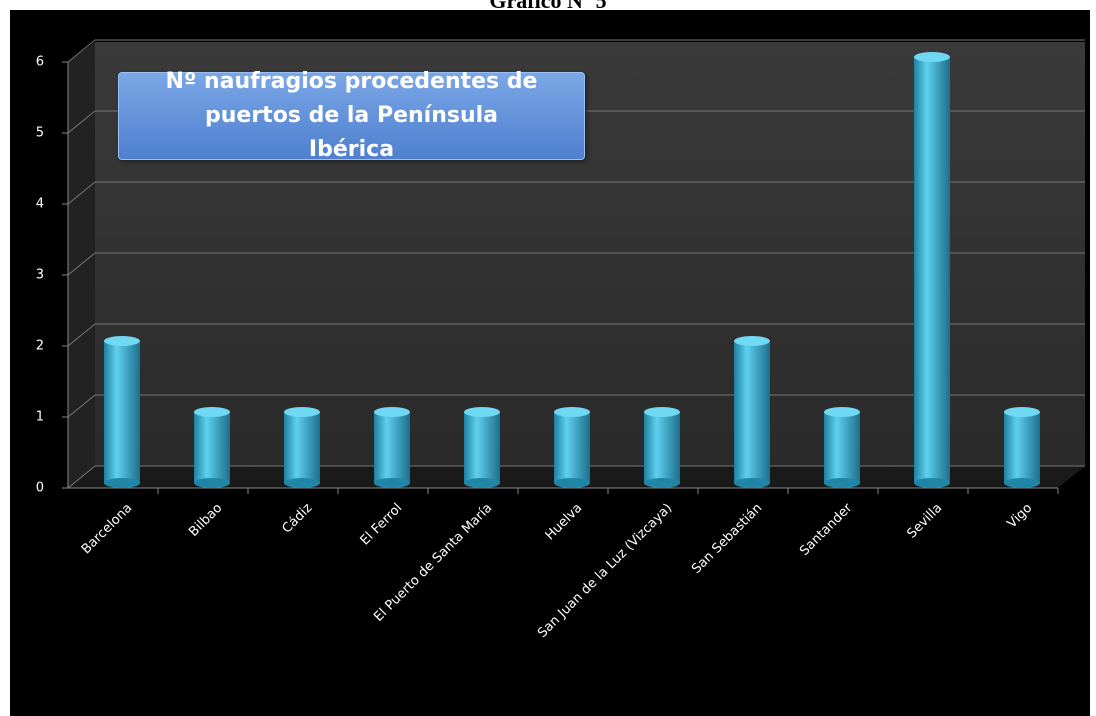 The width and height of the screenshot is (1096, 716). Describe the element at coordinates (548, 6) in the screenshot. I see `page-title: Gráfico Nº 5` at that location.